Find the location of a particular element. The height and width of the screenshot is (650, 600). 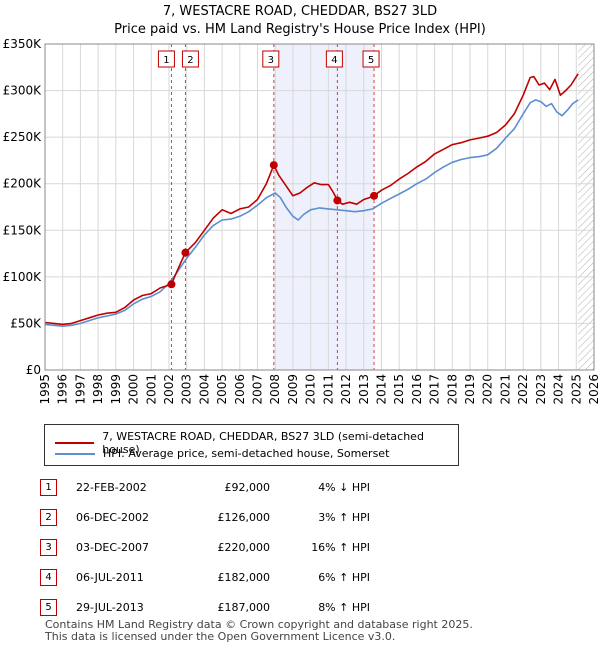

x-tick-label: 2018 is located at coordinates (452, 389).